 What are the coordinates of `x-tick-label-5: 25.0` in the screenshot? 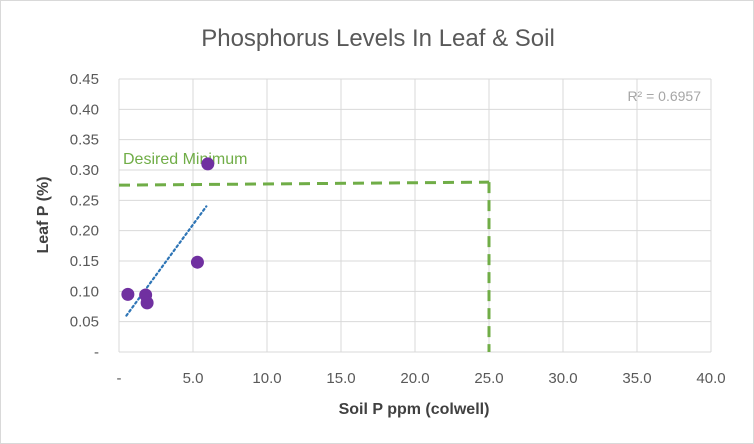 It's located at (488, 378).